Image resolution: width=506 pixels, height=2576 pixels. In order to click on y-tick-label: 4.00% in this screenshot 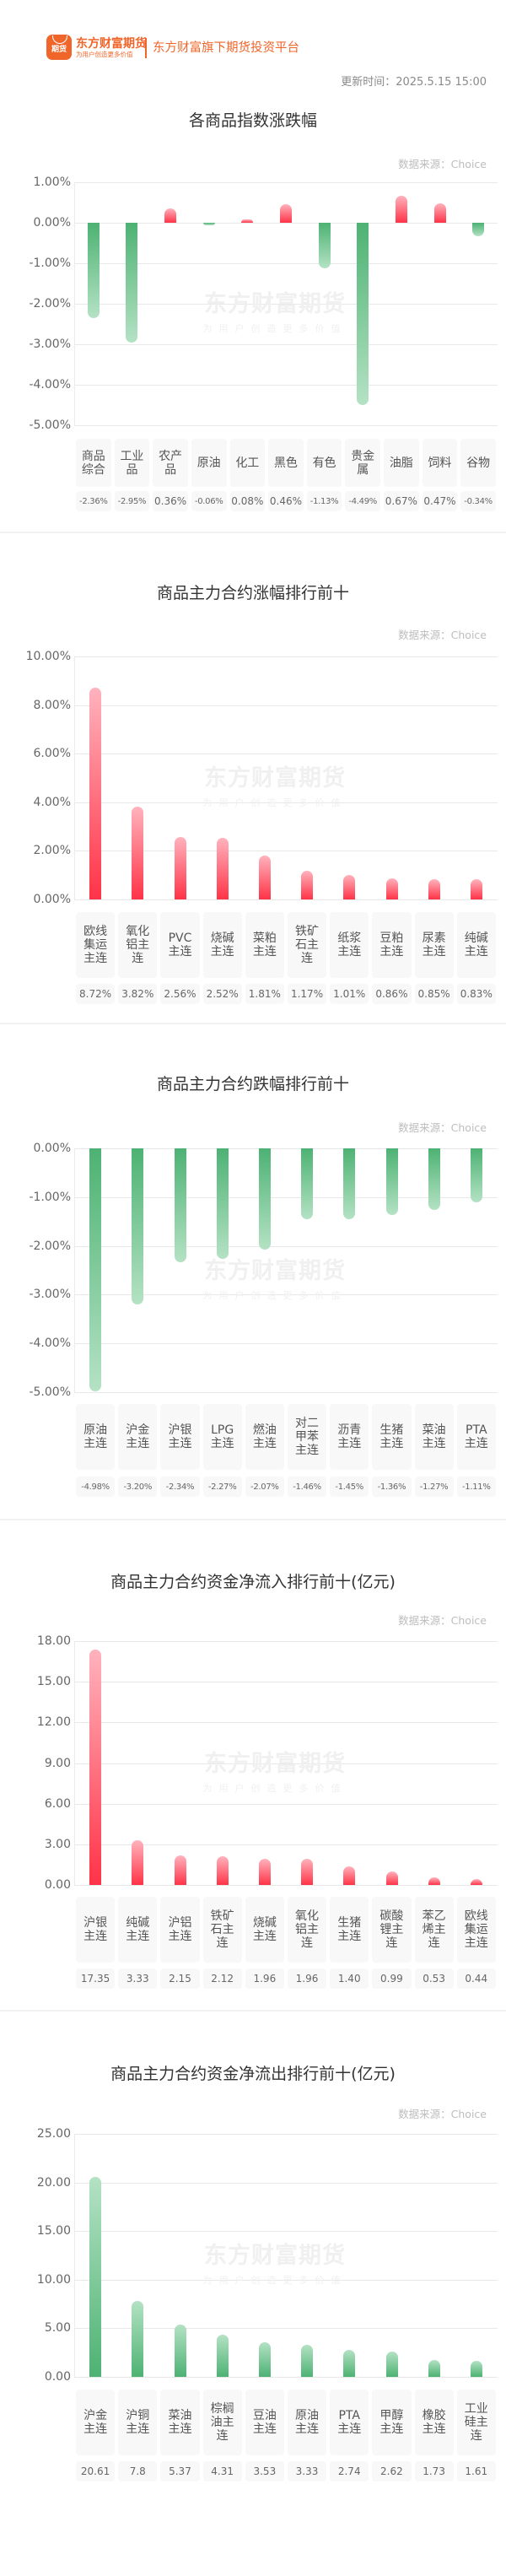, I will do `click(52, 802)`.